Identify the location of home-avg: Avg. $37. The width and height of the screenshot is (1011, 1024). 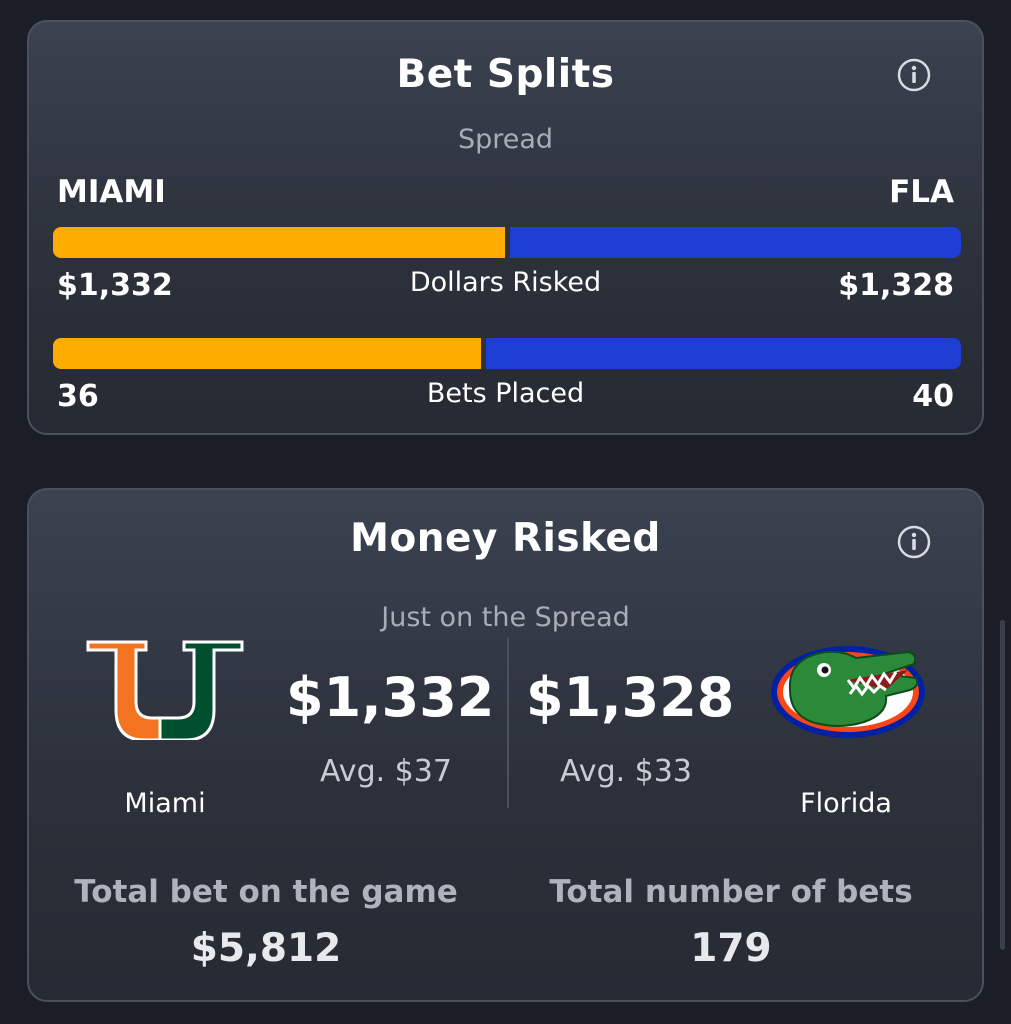
(386, 771).